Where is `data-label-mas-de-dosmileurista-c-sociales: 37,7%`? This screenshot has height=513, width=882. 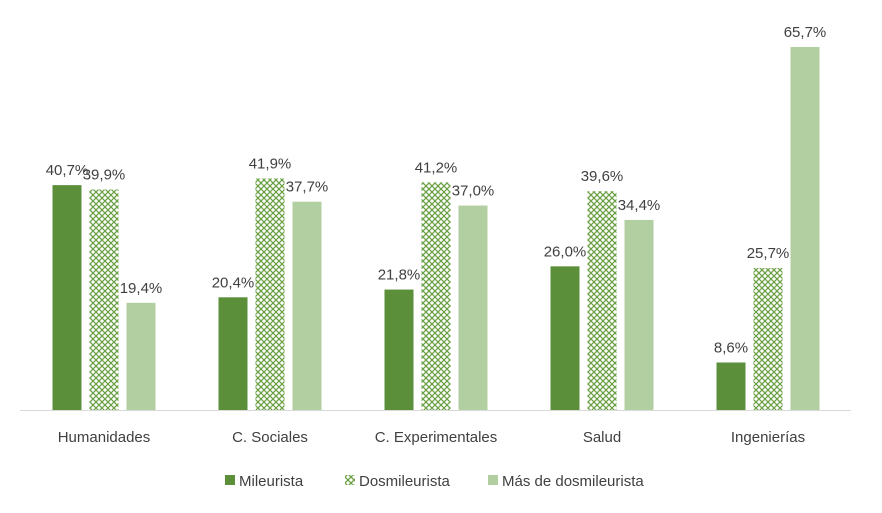
data-label-mas-de-dosmileurista-c-sociales: 37,7% is located at coordinates (307, 187).